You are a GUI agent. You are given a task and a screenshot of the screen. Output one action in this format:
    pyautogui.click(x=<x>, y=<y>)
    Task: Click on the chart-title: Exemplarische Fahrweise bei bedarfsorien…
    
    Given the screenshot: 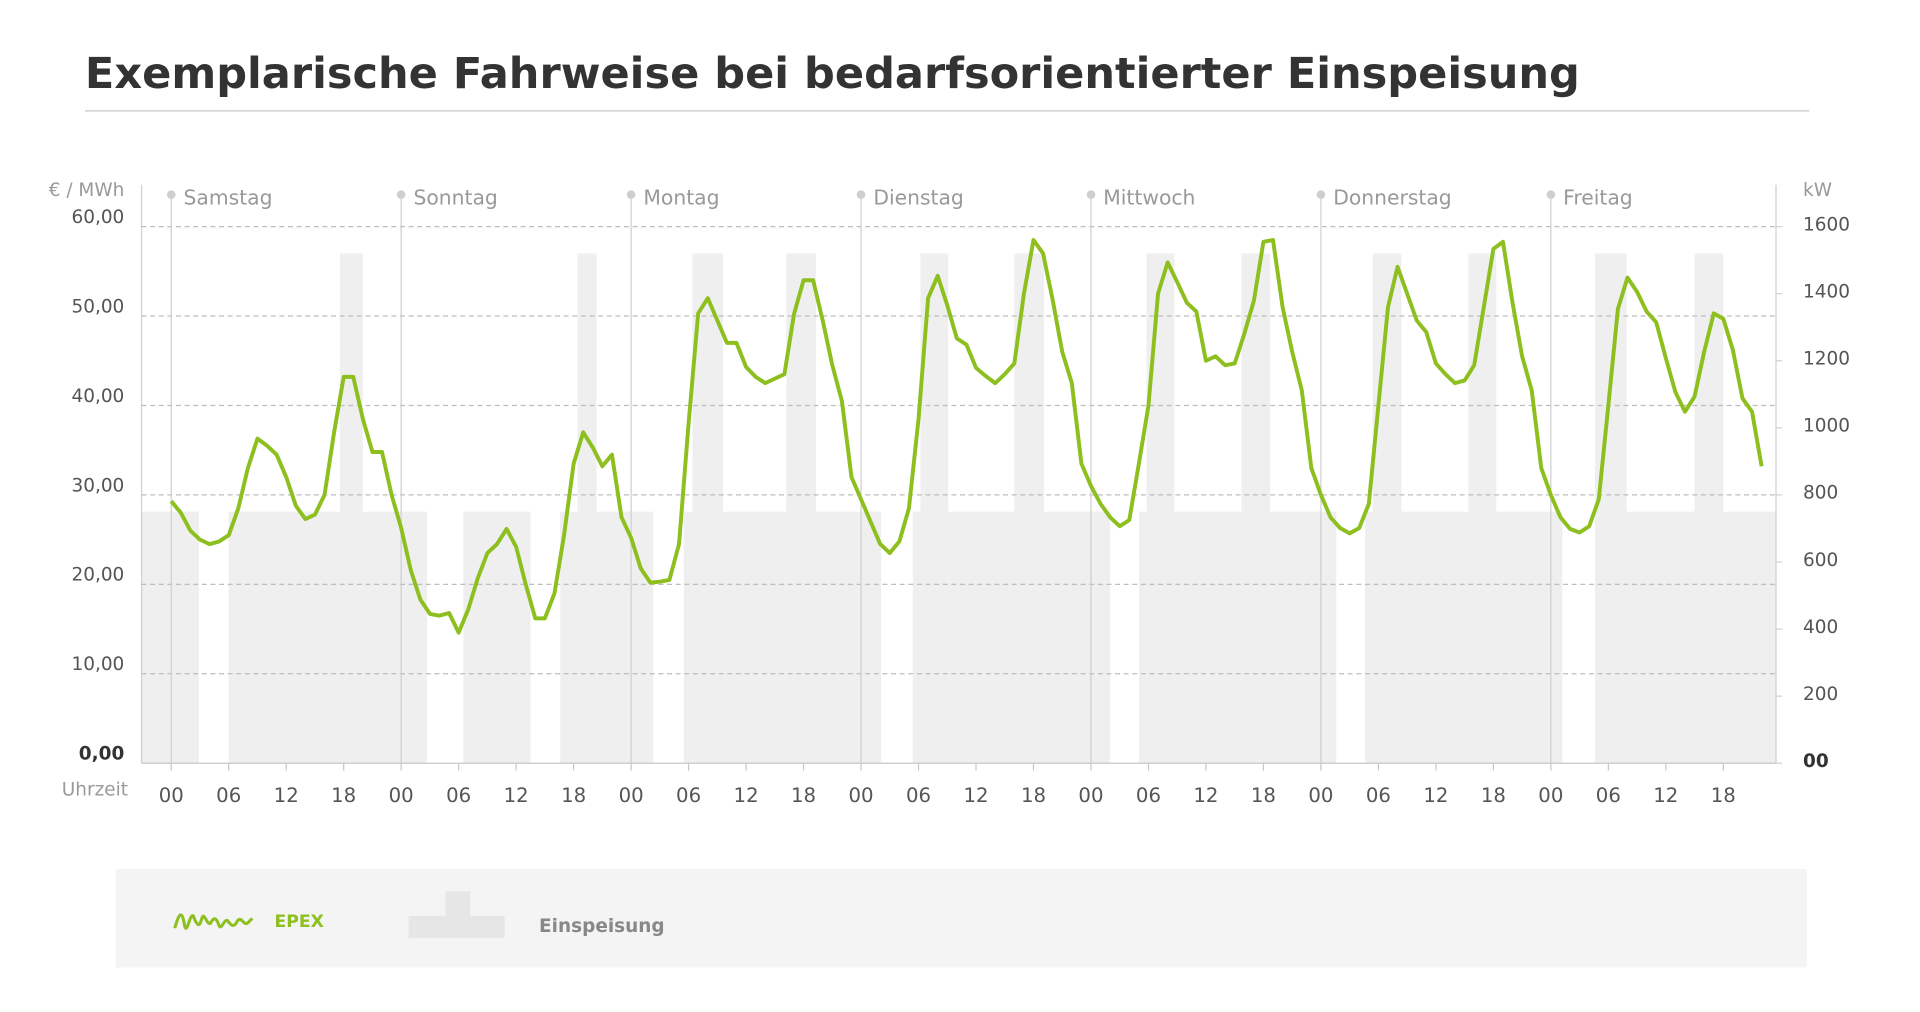 What is the action you would take?
    pyautogui.click(x=832, y=74)
    